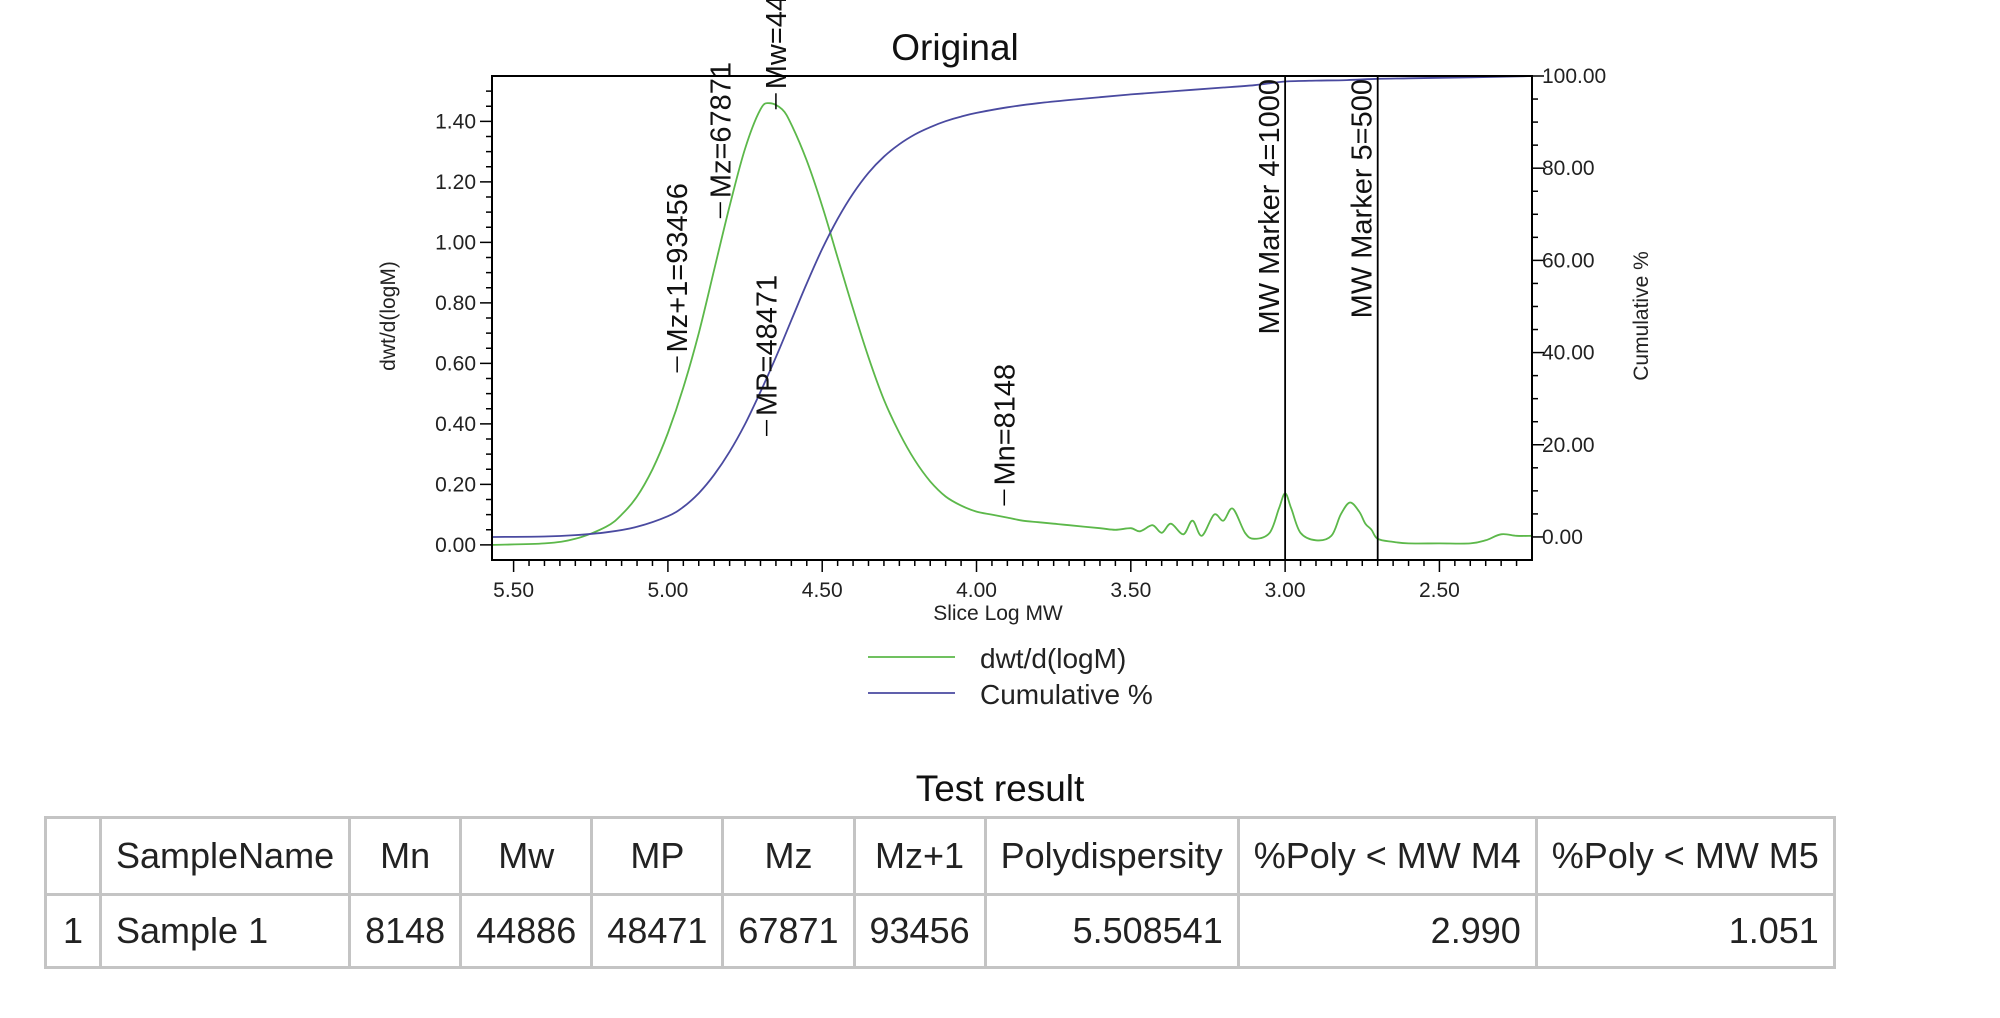 The height and width of the screenshot is (1018, 2000). I want to click on cell-mz: 67871, so click(788, 931).